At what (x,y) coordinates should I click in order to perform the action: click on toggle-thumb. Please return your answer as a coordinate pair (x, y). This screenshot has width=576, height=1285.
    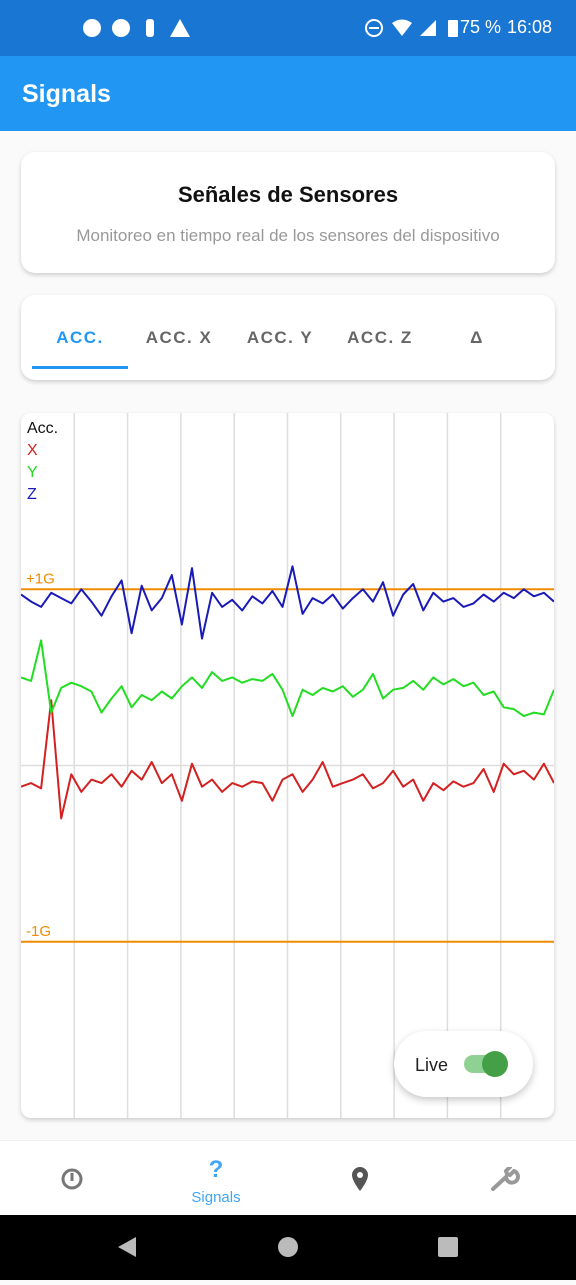
    Looking at the image, I should click on (495, 1064).